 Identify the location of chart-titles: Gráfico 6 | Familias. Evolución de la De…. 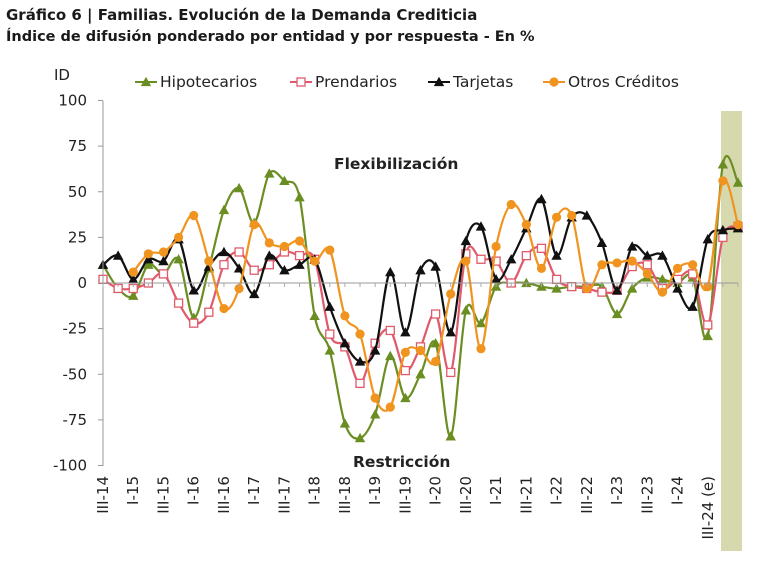
(270, 26).